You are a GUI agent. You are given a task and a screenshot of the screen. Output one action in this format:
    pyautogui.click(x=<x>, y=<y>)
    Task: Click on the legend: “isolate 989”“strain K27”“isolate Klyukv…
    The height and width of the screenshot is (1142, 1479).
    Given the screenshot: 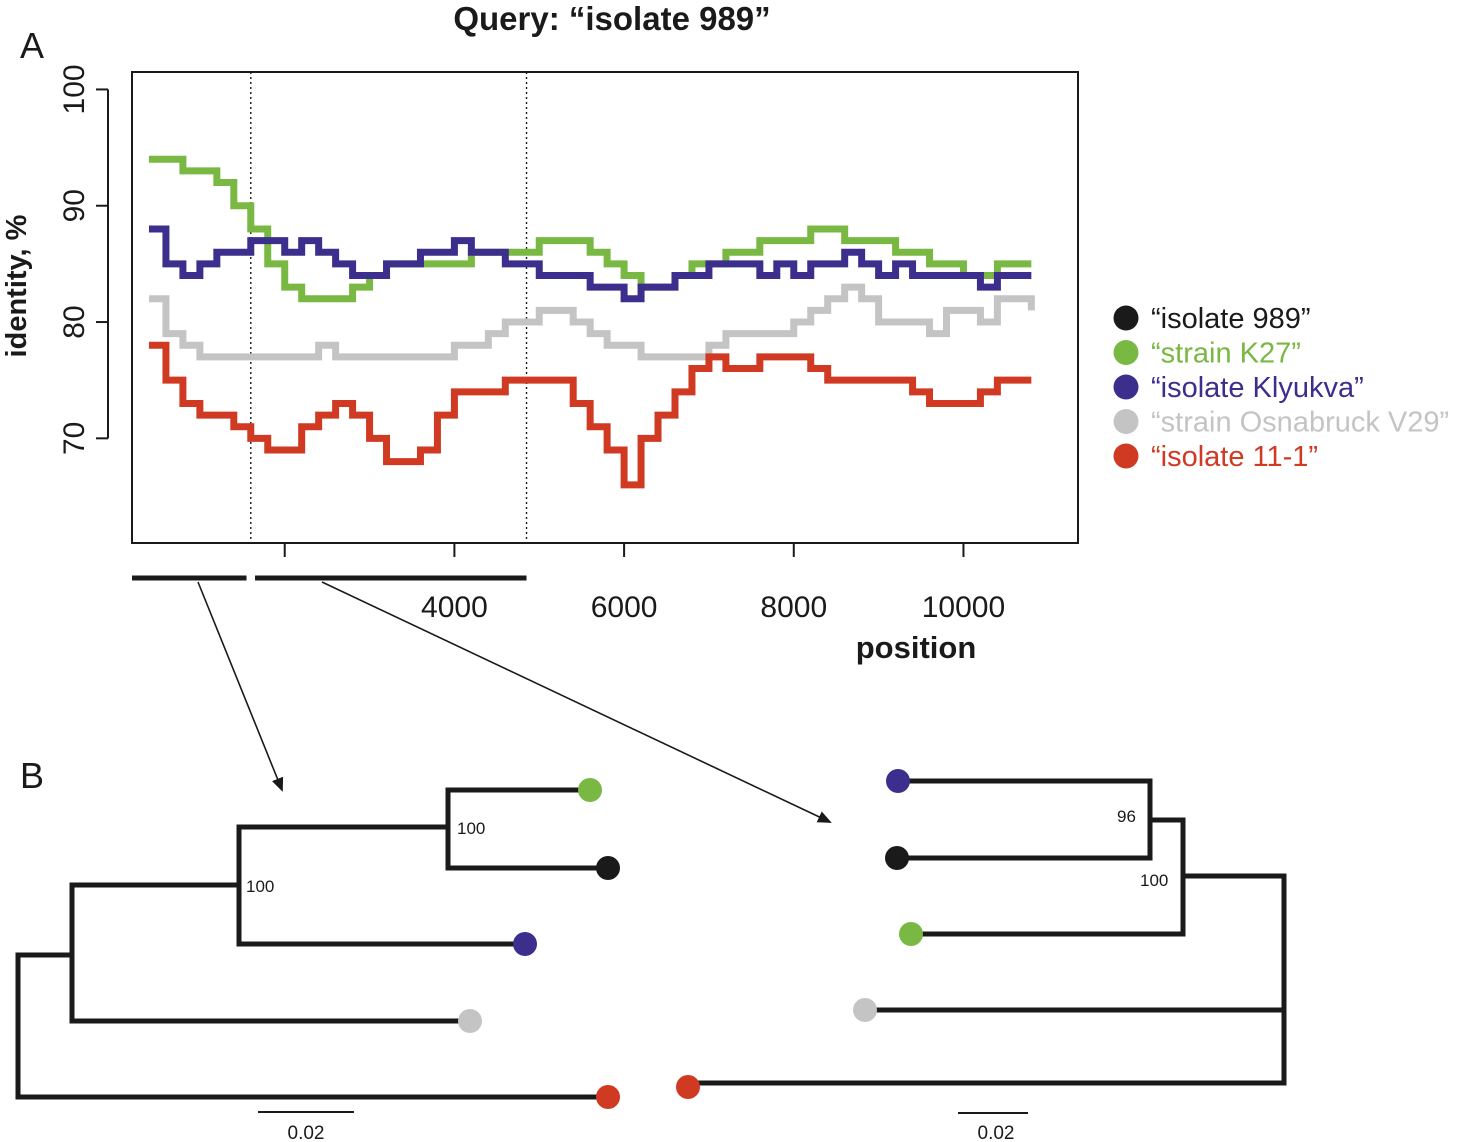 What is the action you would take?
    pyautogui.click(x=1281, y=388)
    